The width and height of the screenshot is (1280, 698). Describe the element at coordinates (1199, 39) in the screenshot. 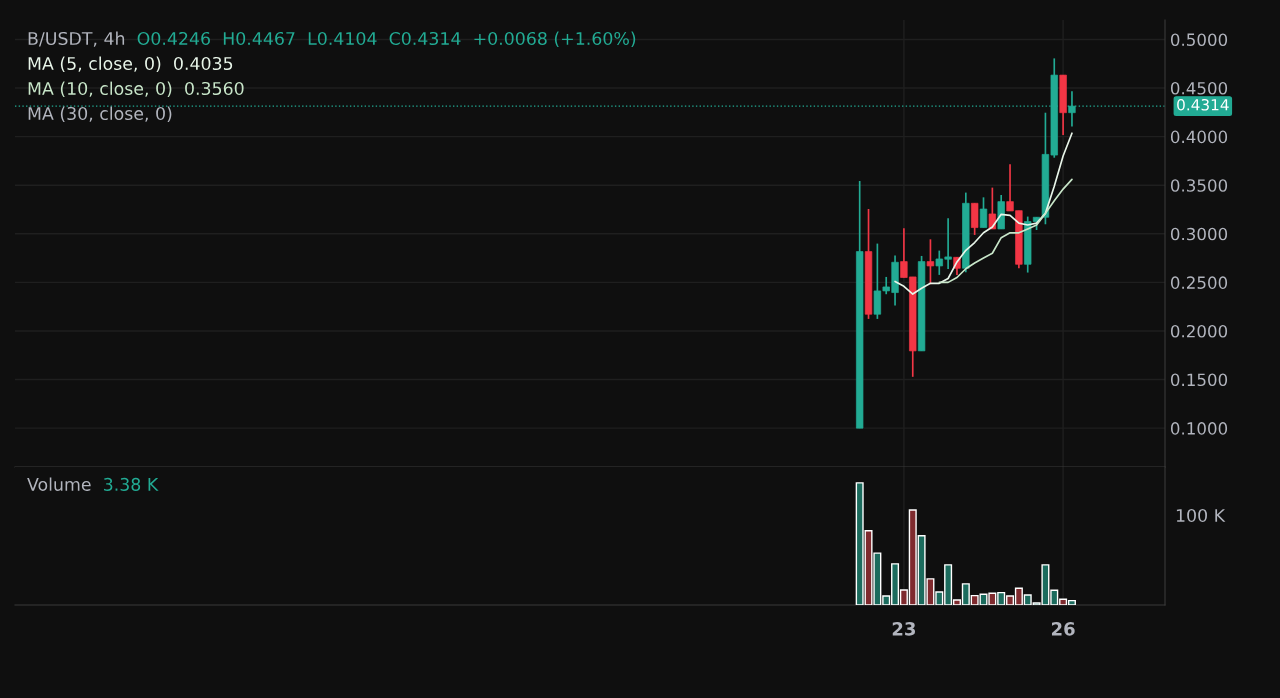

I see `y-tick-label: 0.5000` at that location.